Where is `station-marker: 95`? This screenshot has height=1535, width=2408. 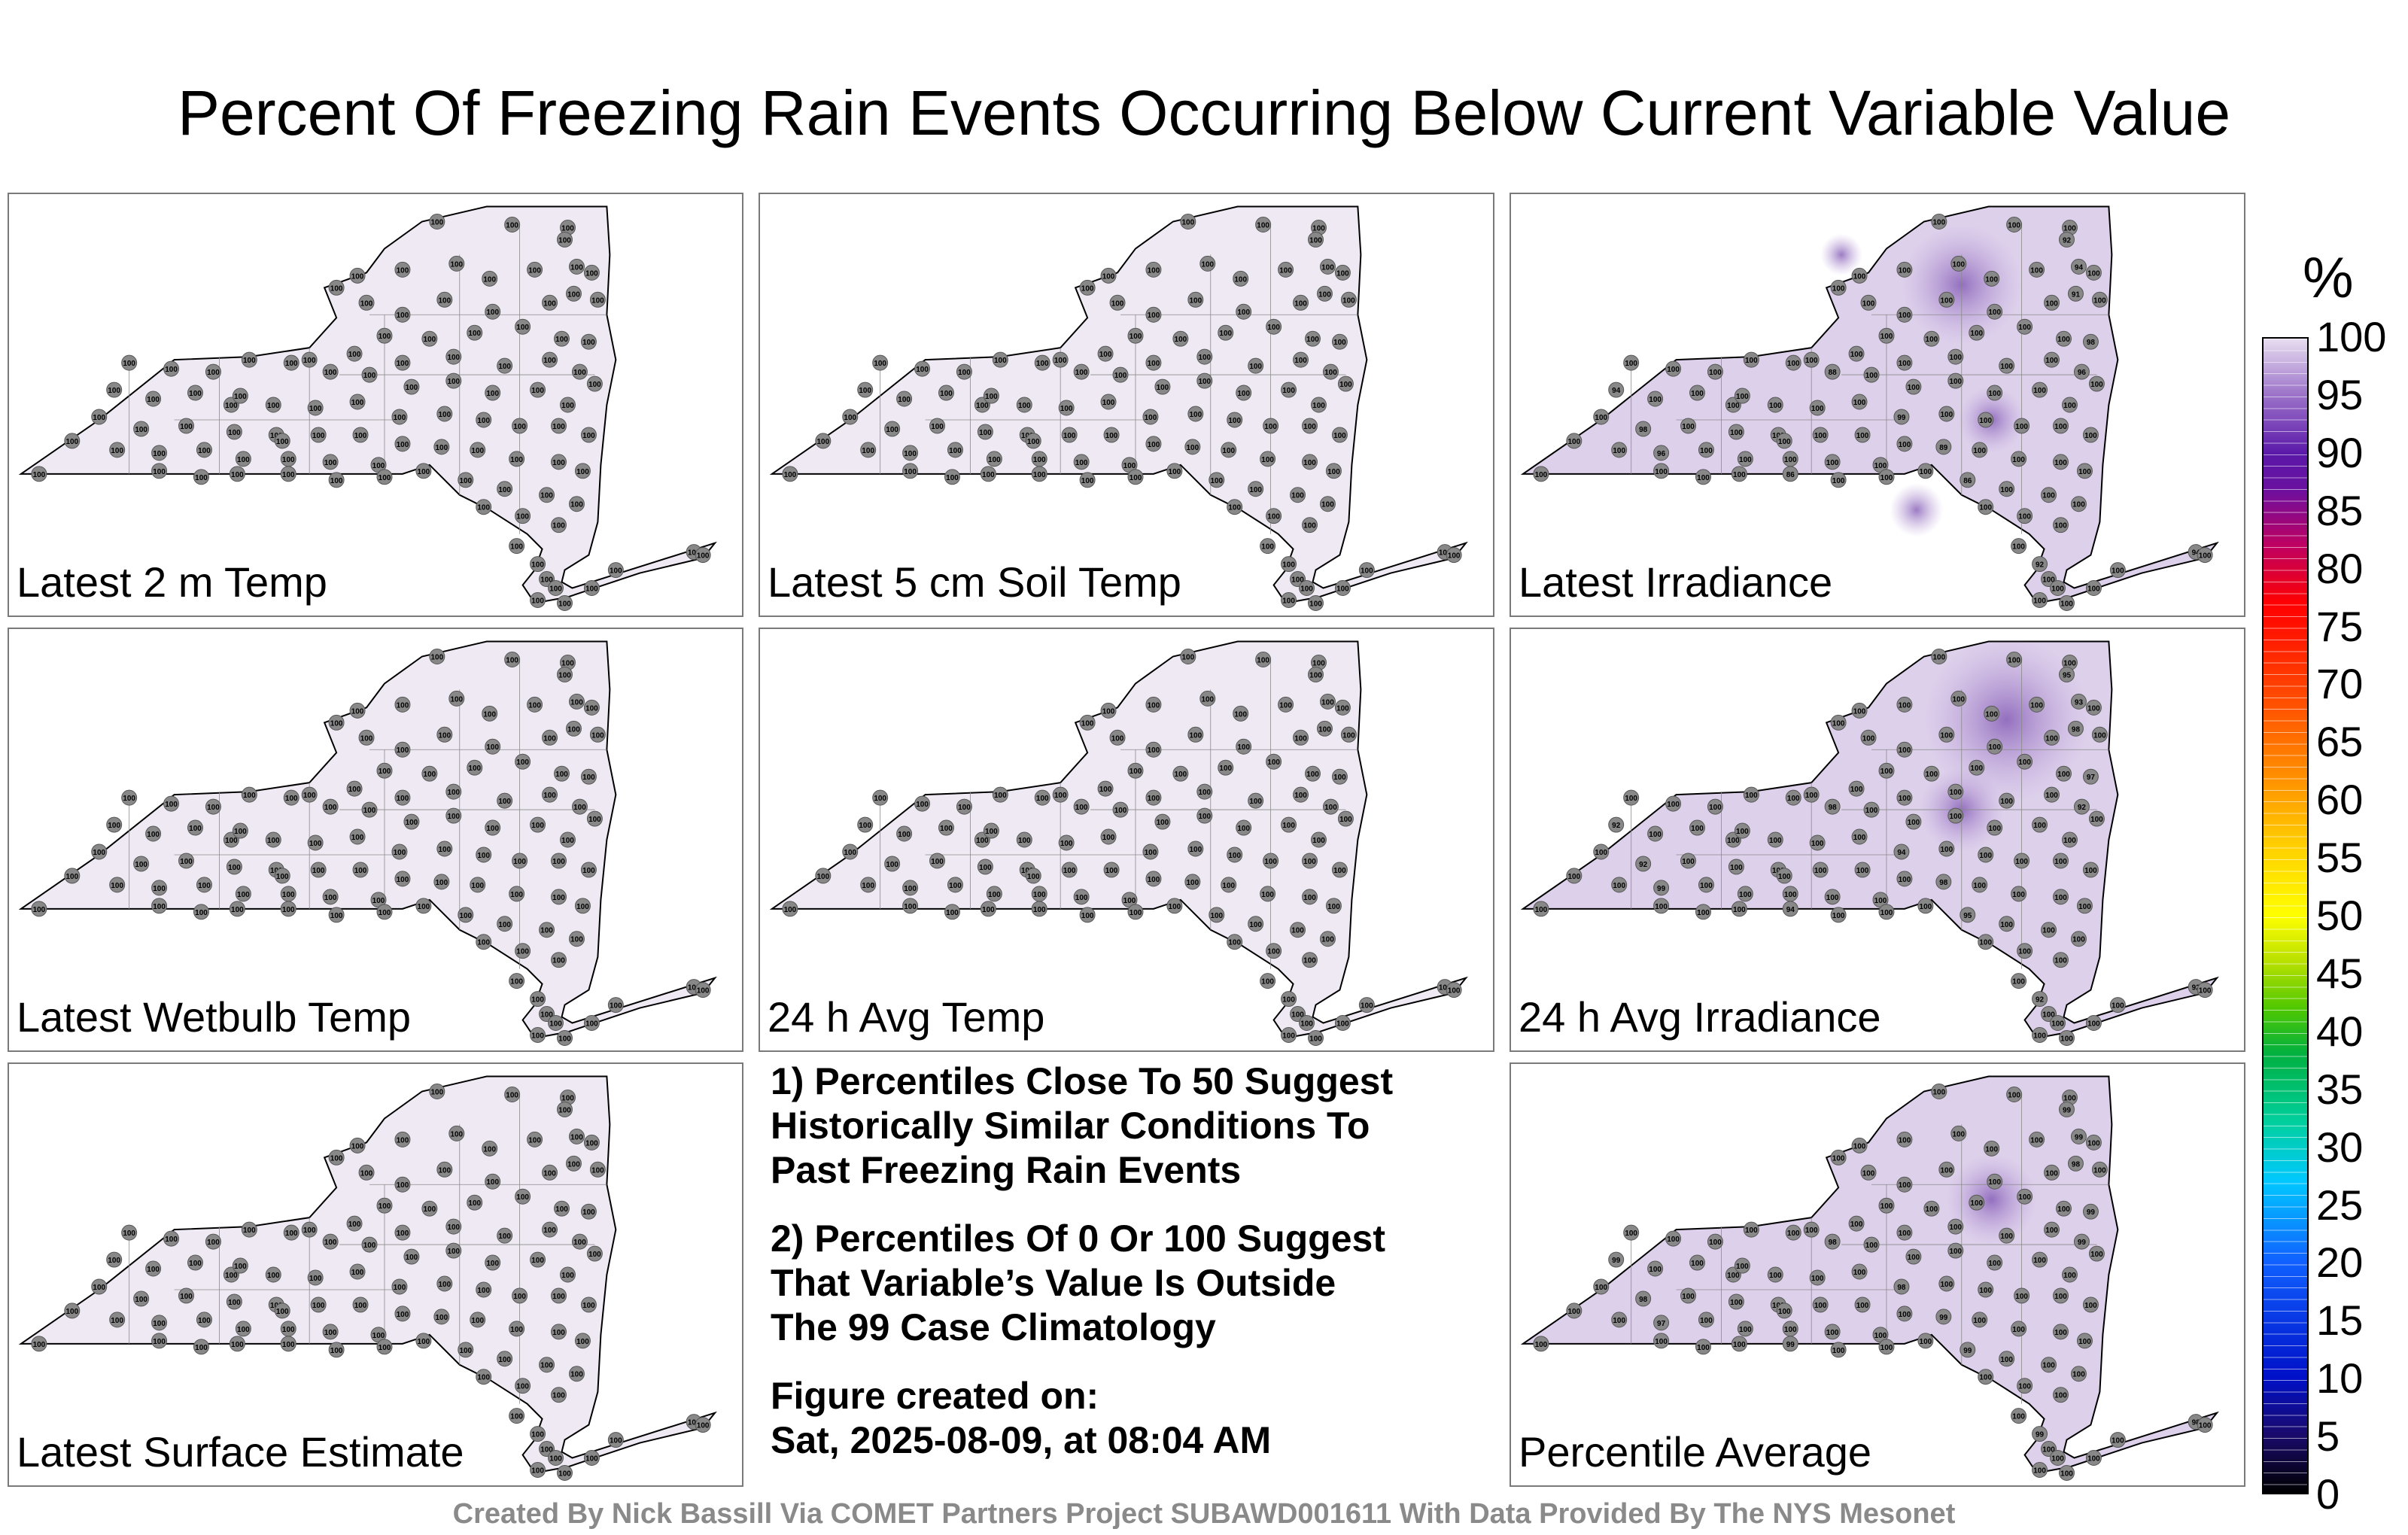 station-marker: 95 is located at coordinates (1968, 915).